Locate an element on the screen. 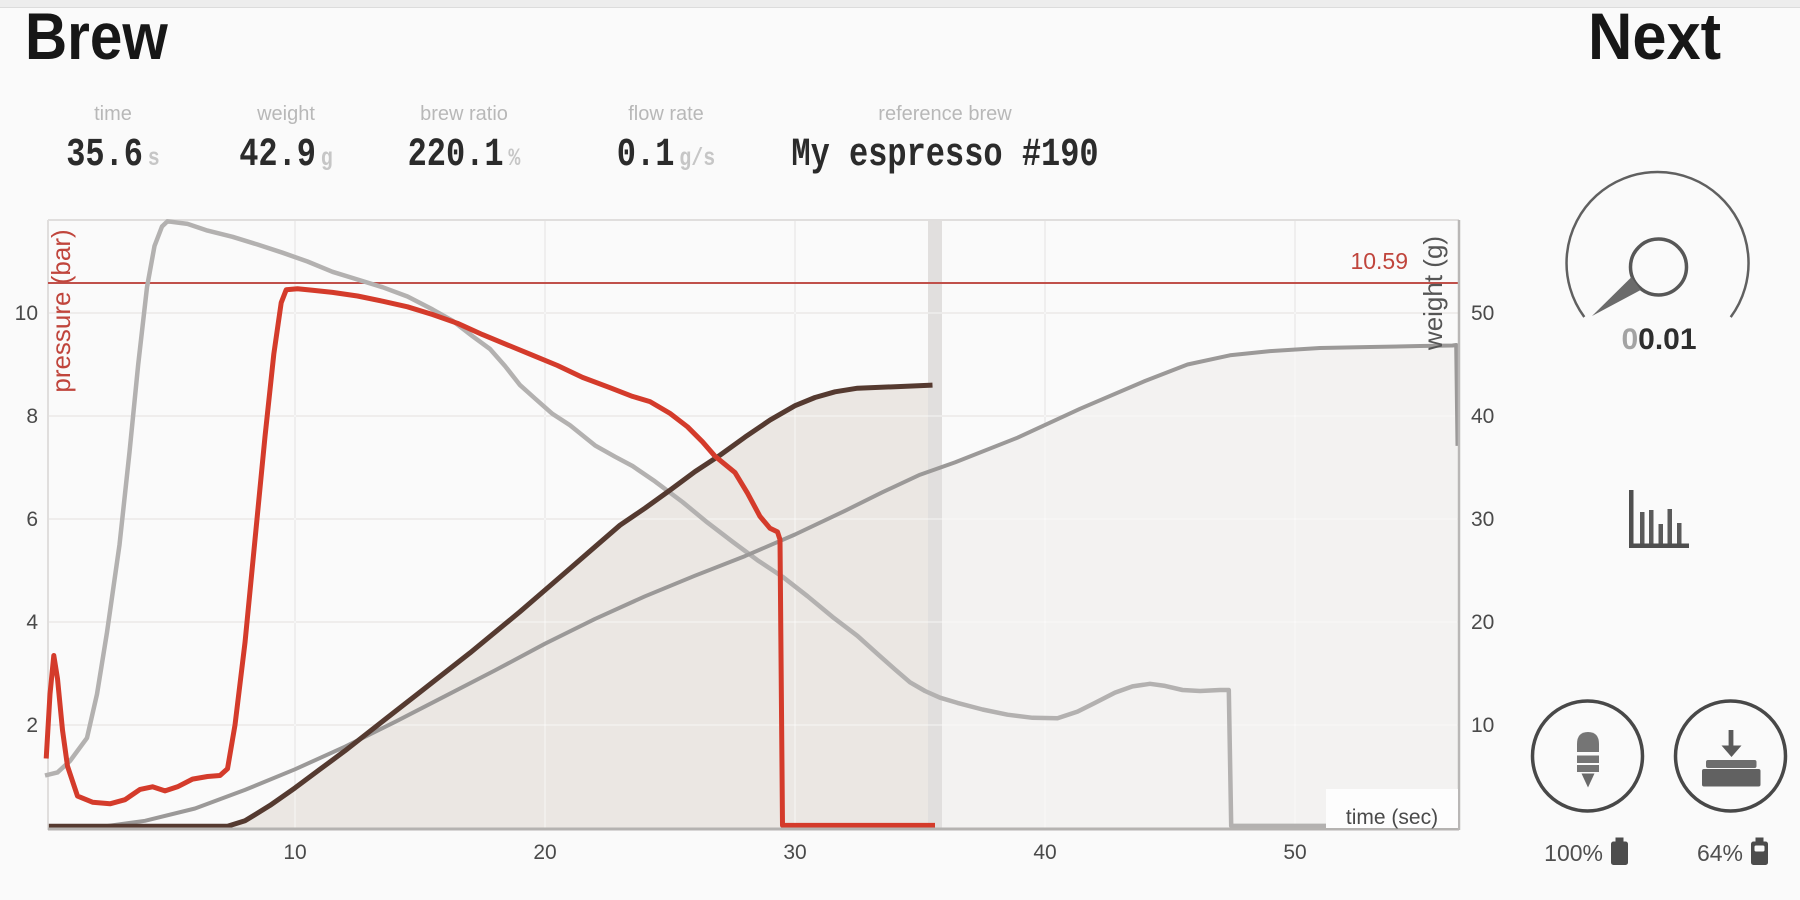  svg-text: 8 is located at coordinates (32, 416).